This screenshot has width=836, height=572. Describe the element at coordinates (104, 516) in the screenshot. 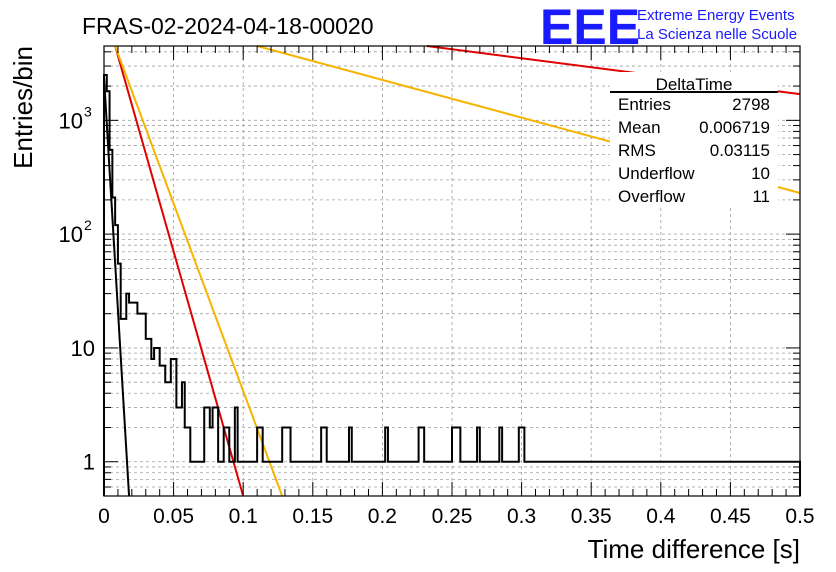

I see `x-tick-label: 0` at that location.